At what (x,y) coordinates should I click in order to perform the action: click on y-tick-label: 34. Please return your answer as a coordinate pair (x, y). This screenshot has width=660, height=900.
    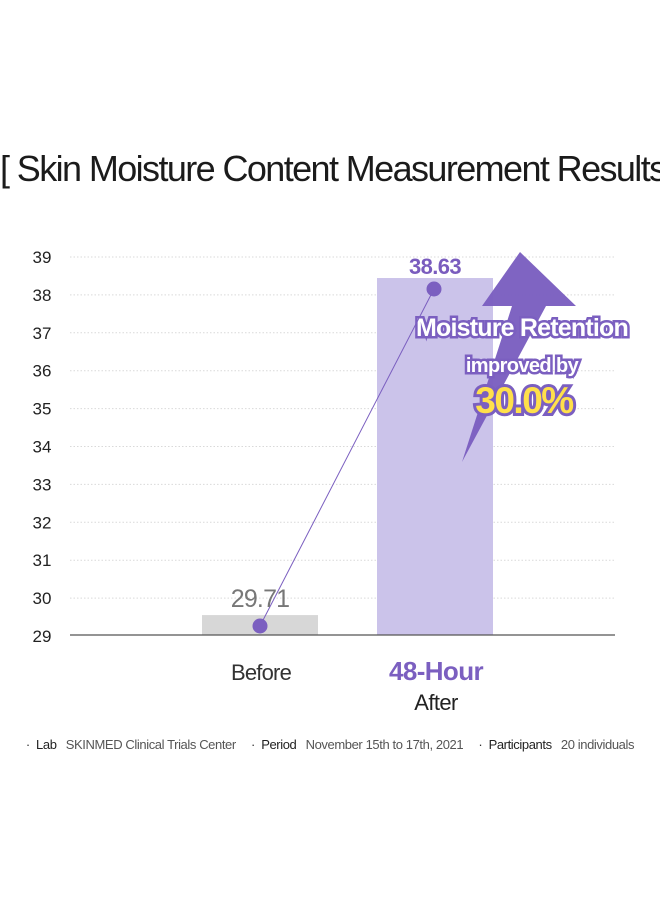
    Looking at the image, I should click on (42, 447).